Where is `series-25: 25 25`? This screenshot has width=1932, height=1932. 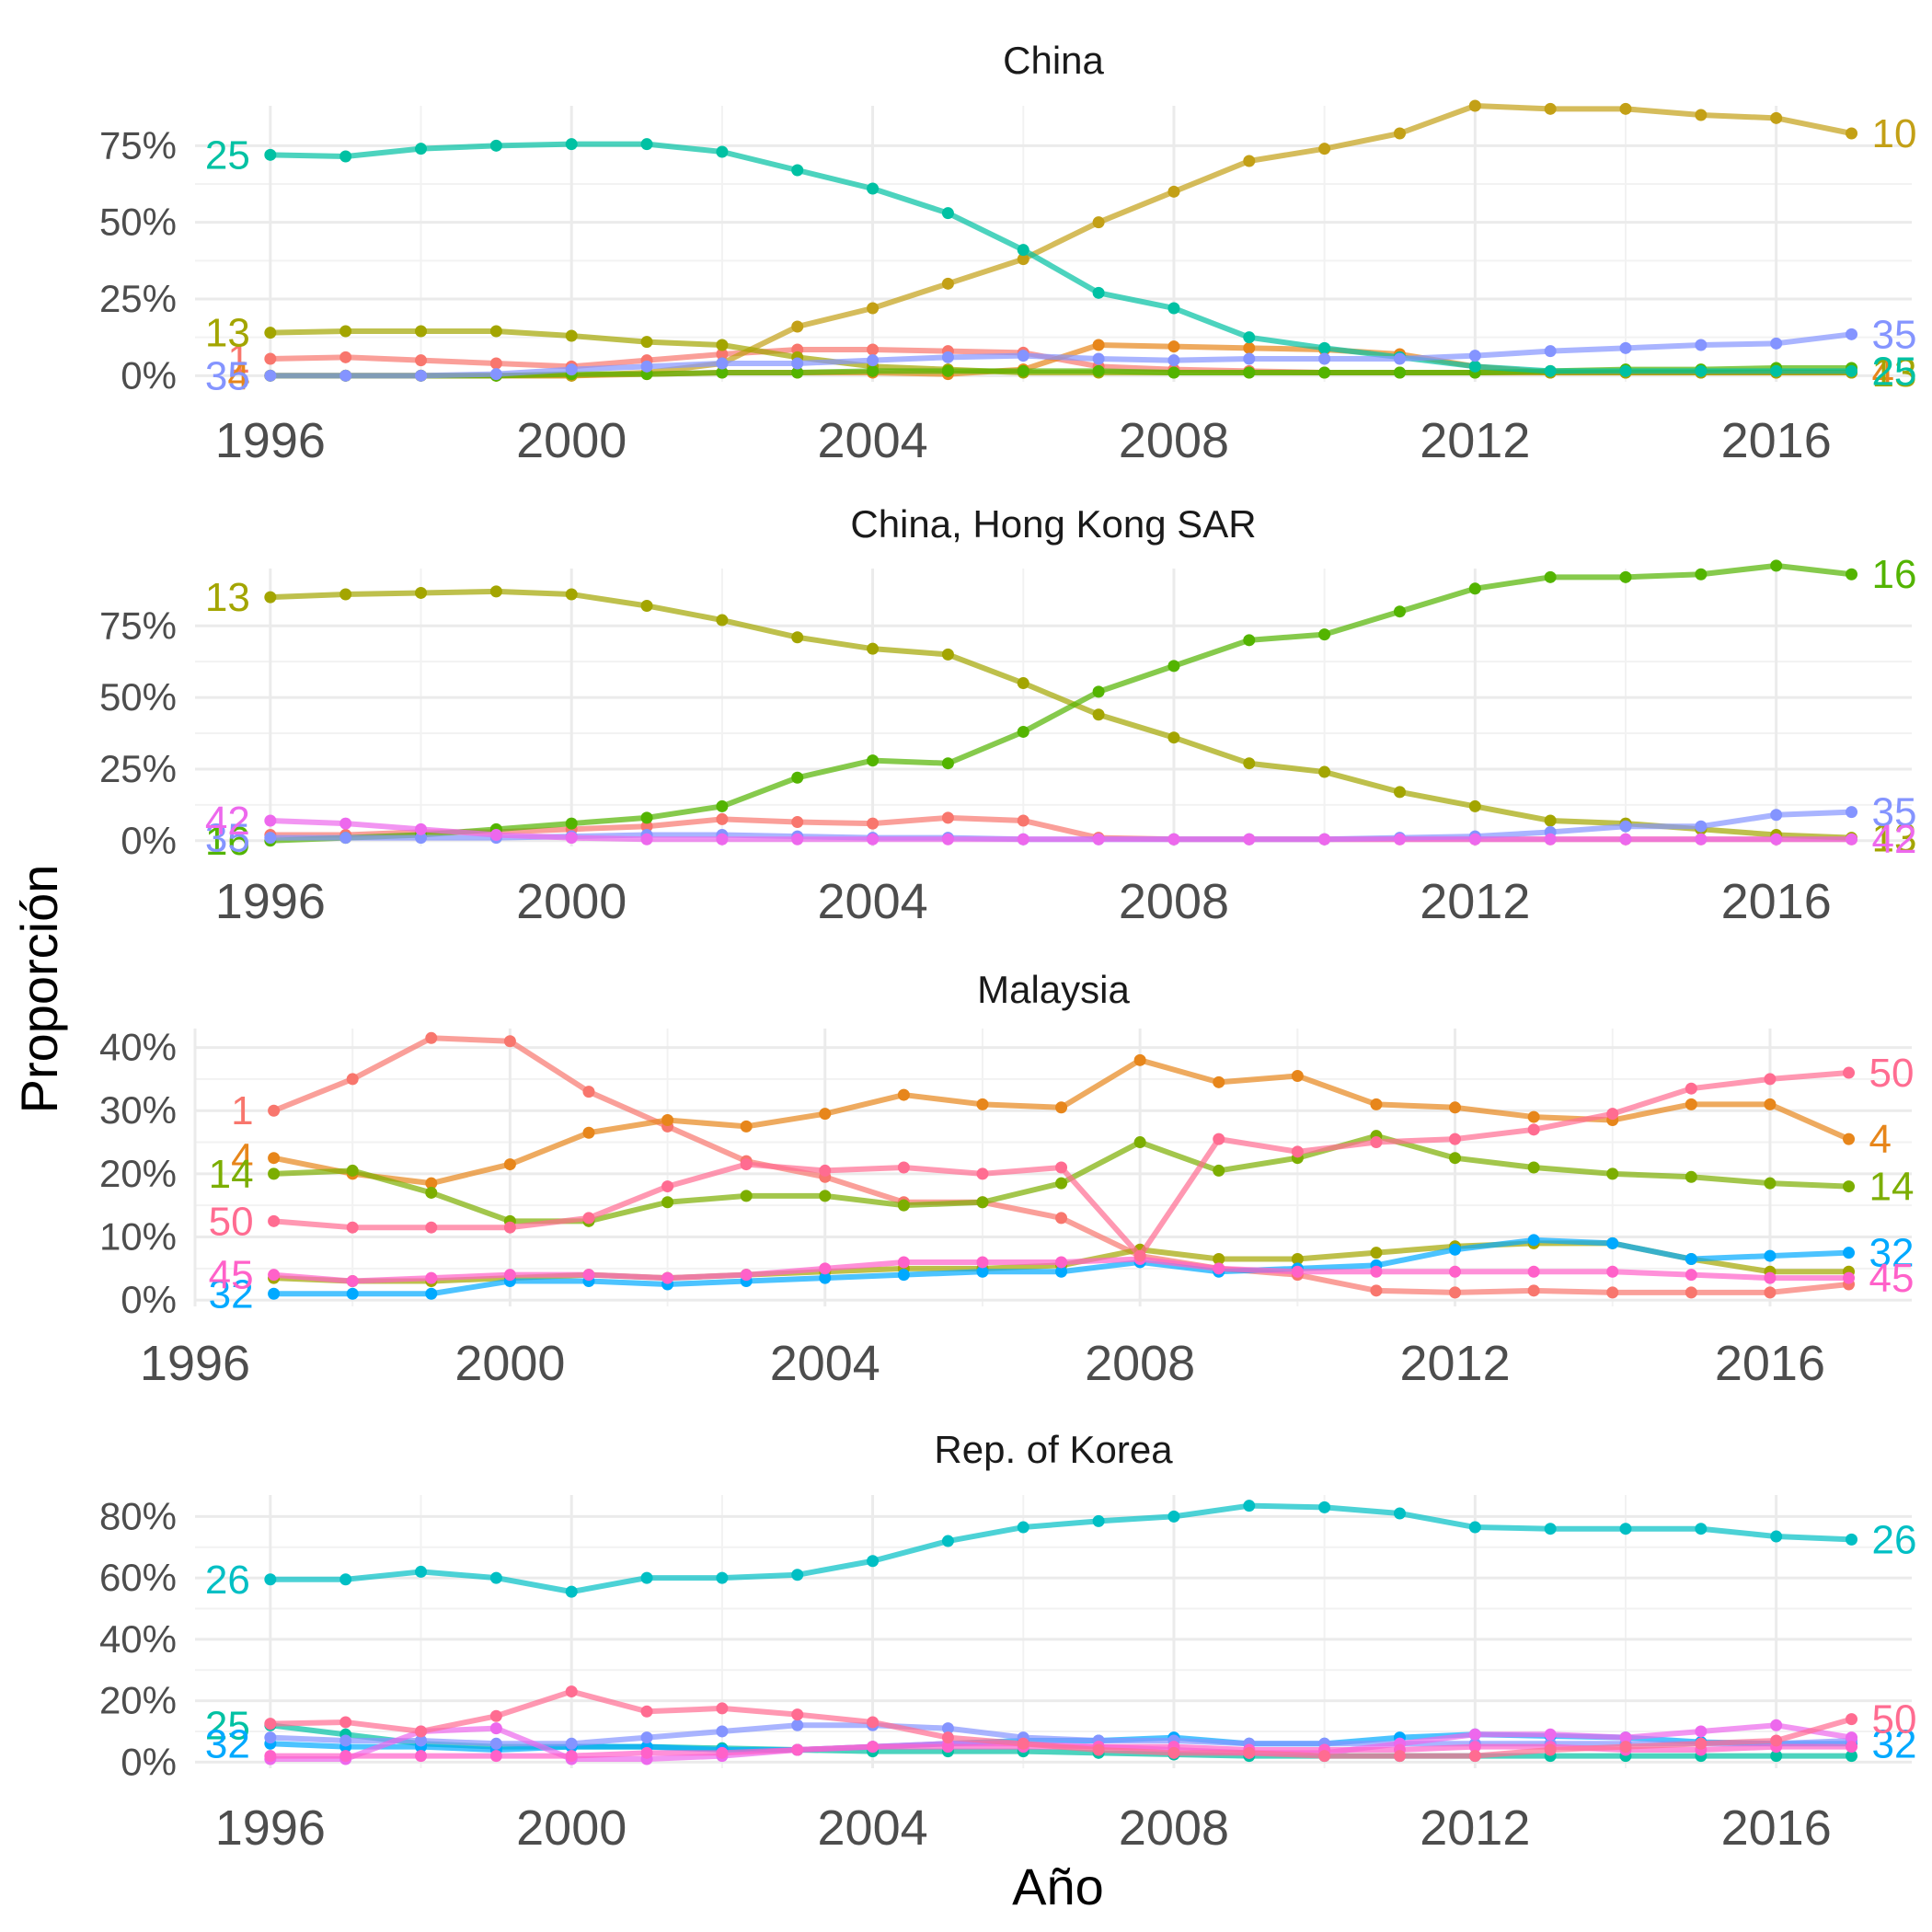
series-25: 25 25 is located at coordinates (1061, 263).